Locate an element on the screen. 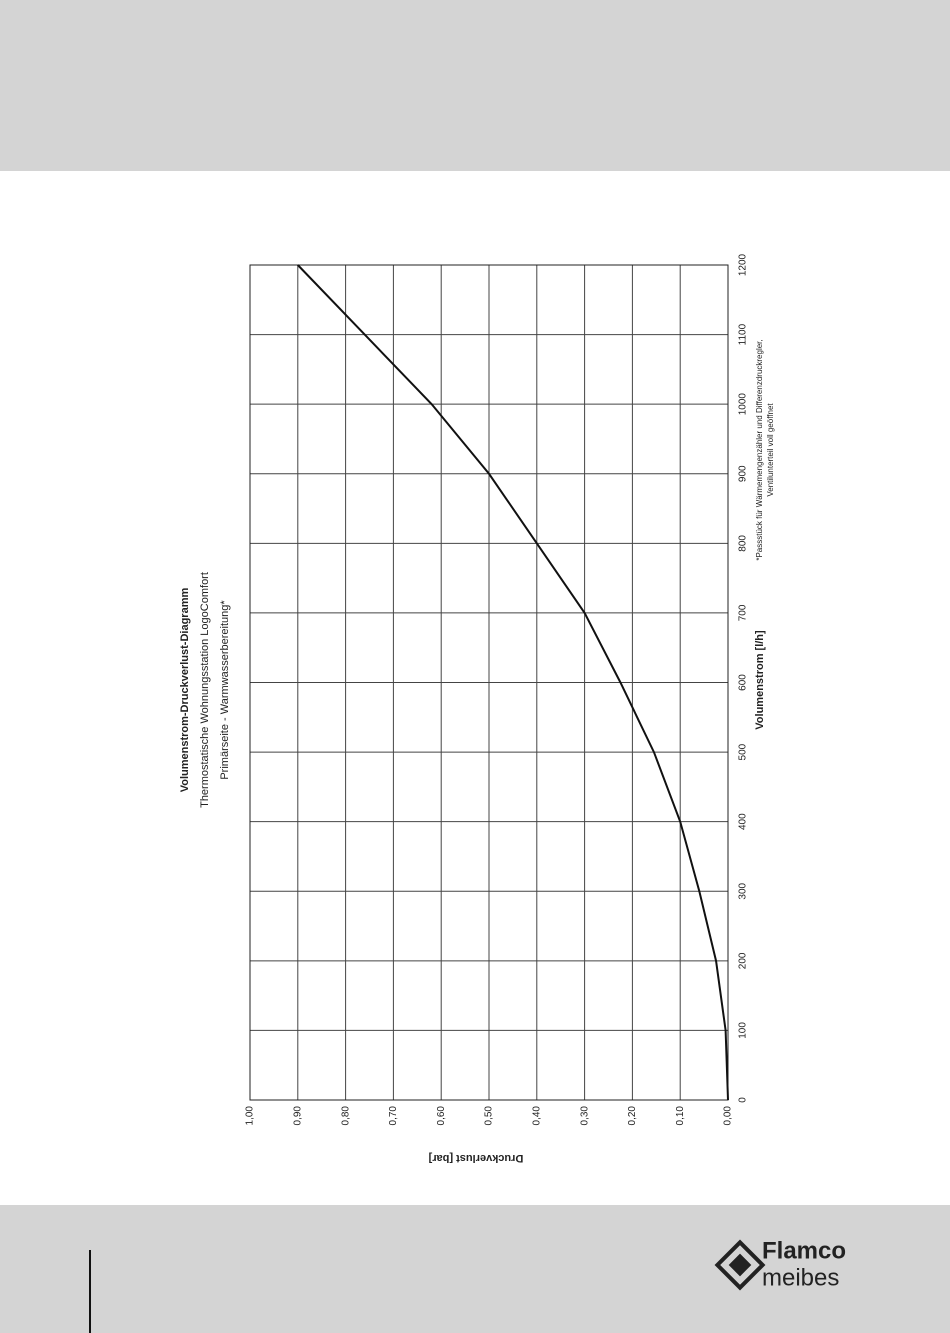 The width and height of the screenshot is (950, 1333). x-tick-label: 1200 is located at coordinates (743, 264).